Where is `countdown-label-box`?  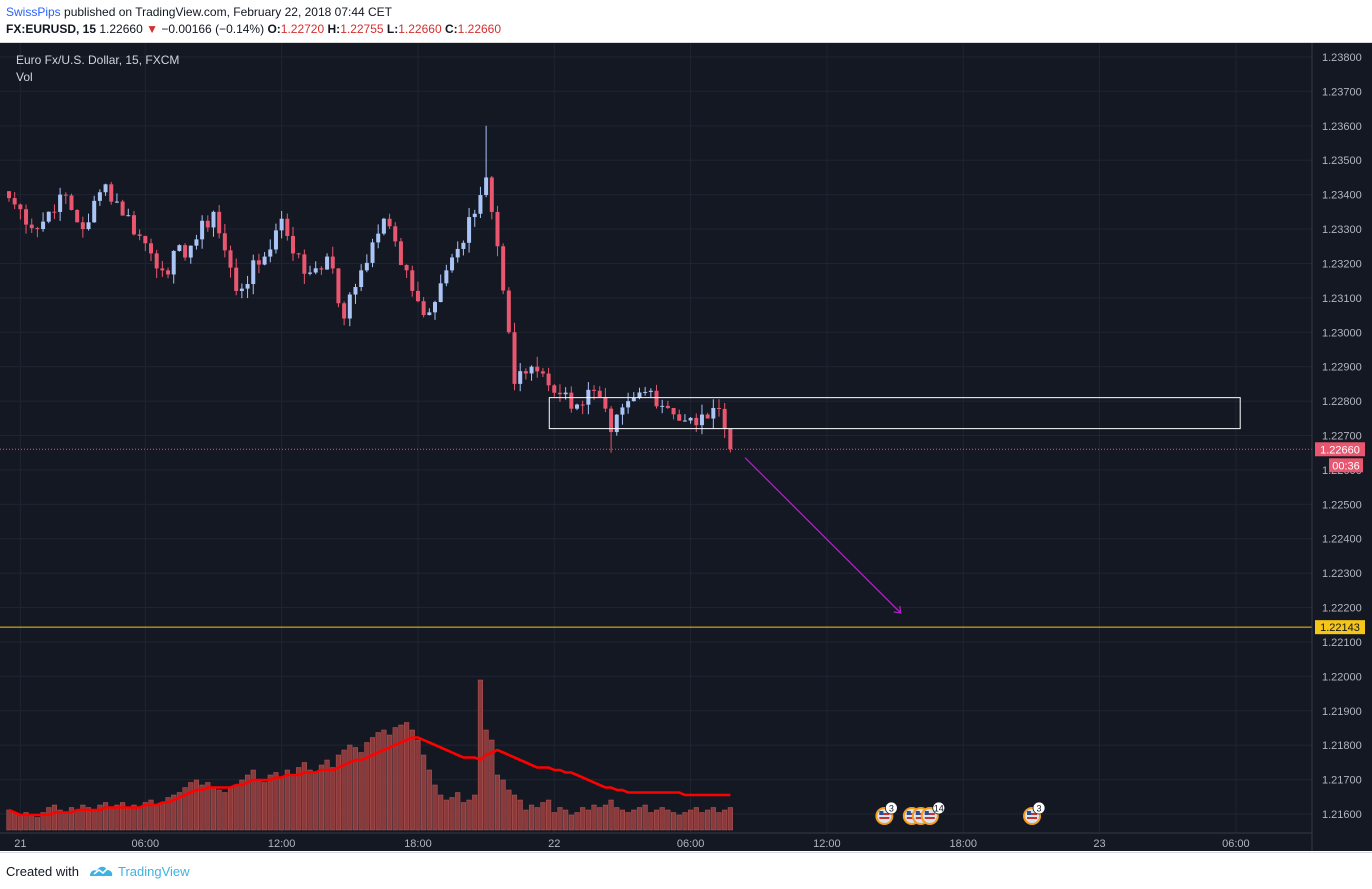 countdown-label-box is located at coordinates (1346, 465).